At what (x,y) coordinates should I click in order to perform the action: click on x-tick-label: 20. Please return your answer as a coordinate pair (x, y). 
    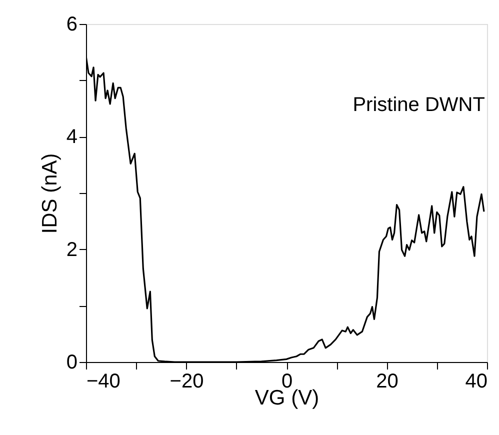
    Looking at the image, I should click on (387, 381).